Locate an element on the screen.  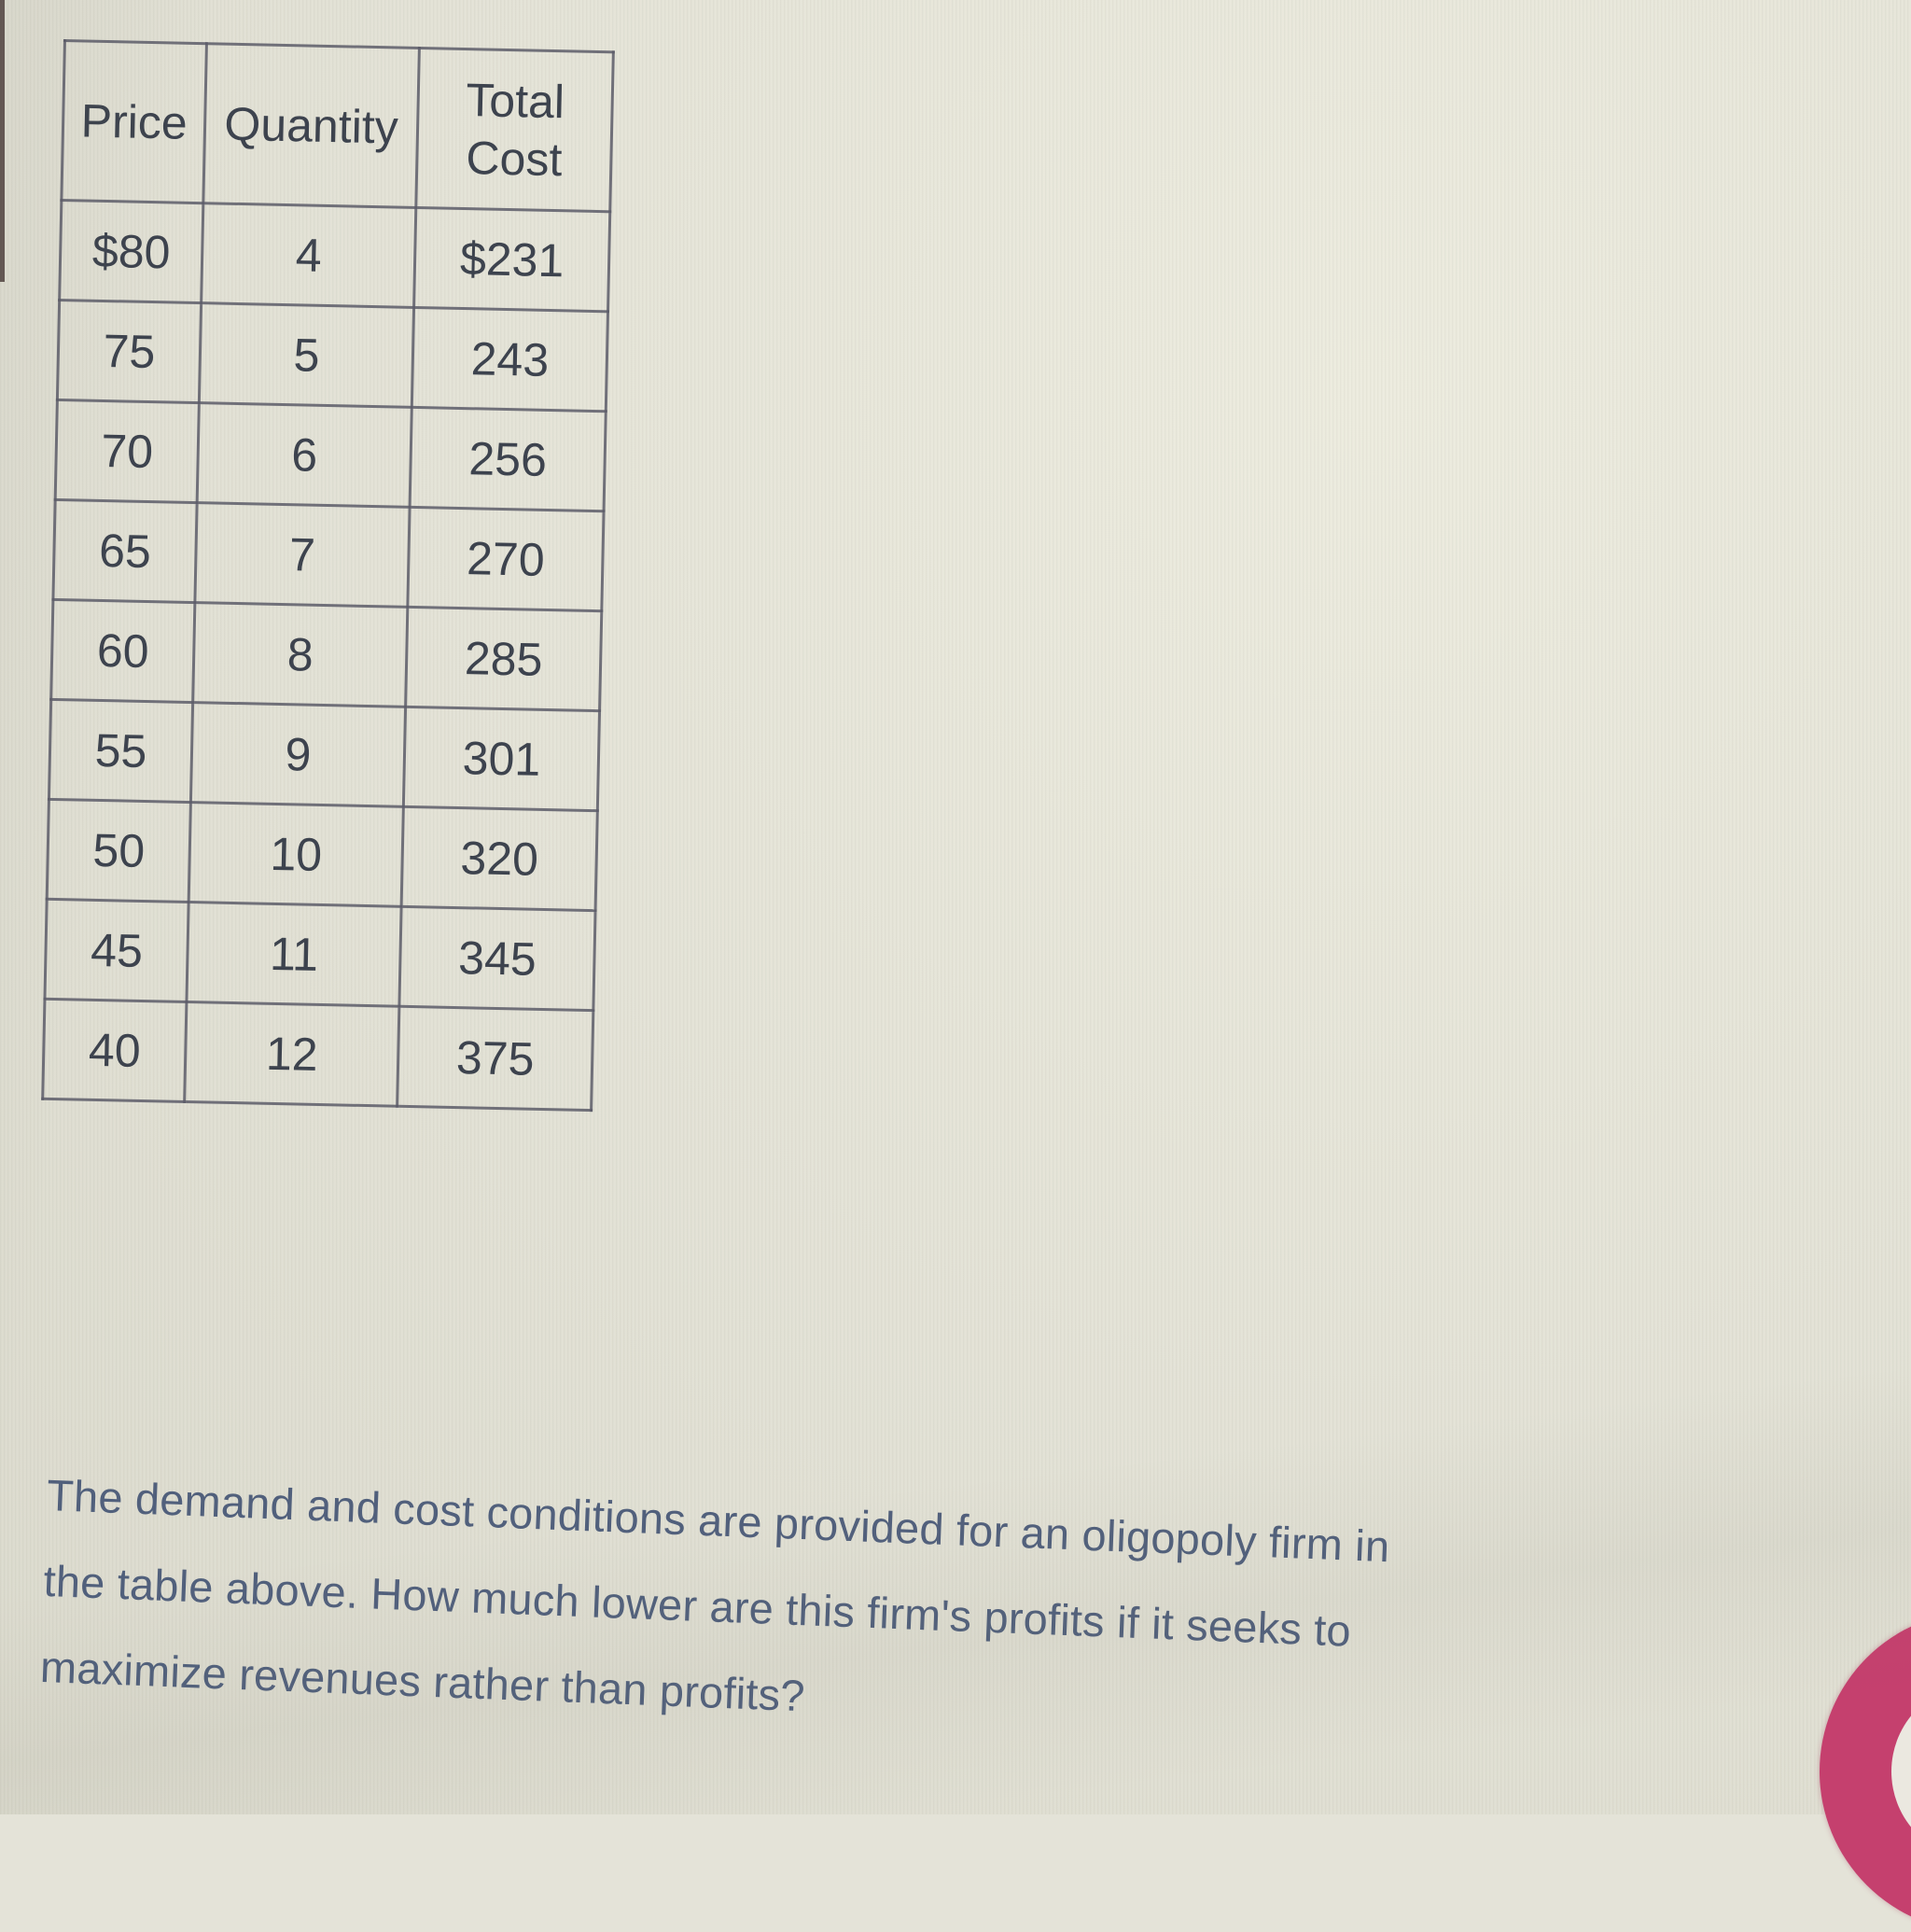
price-cell: 60 is located at coordinates (123, 651).